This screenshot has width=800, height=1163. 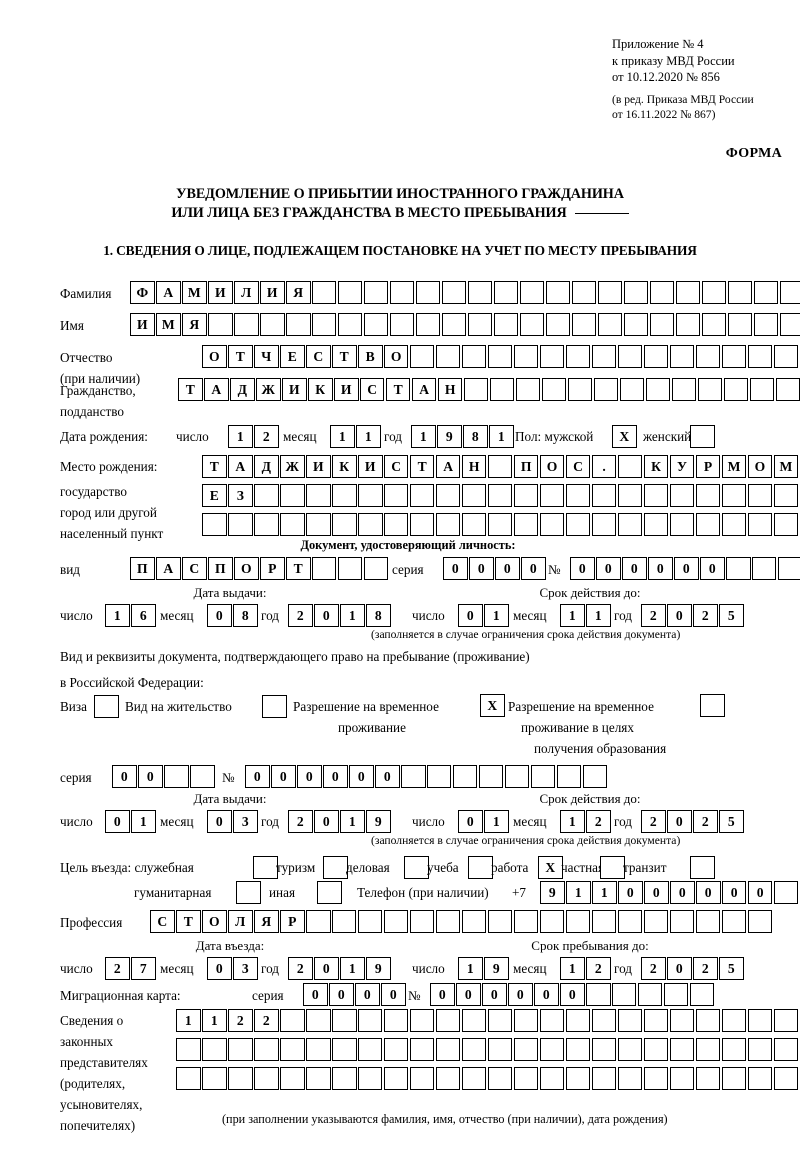 What do you see at coordinates (245, 615) in the screenshot?
I see `char-cell: 8` at bounding box center [245, 615].